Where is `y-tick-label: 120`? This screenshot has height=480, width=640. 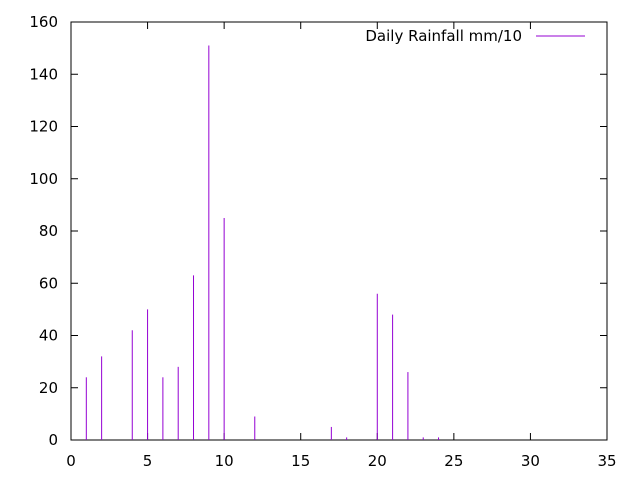
y-tick-label: 120 is located at coordinates (43, 127).